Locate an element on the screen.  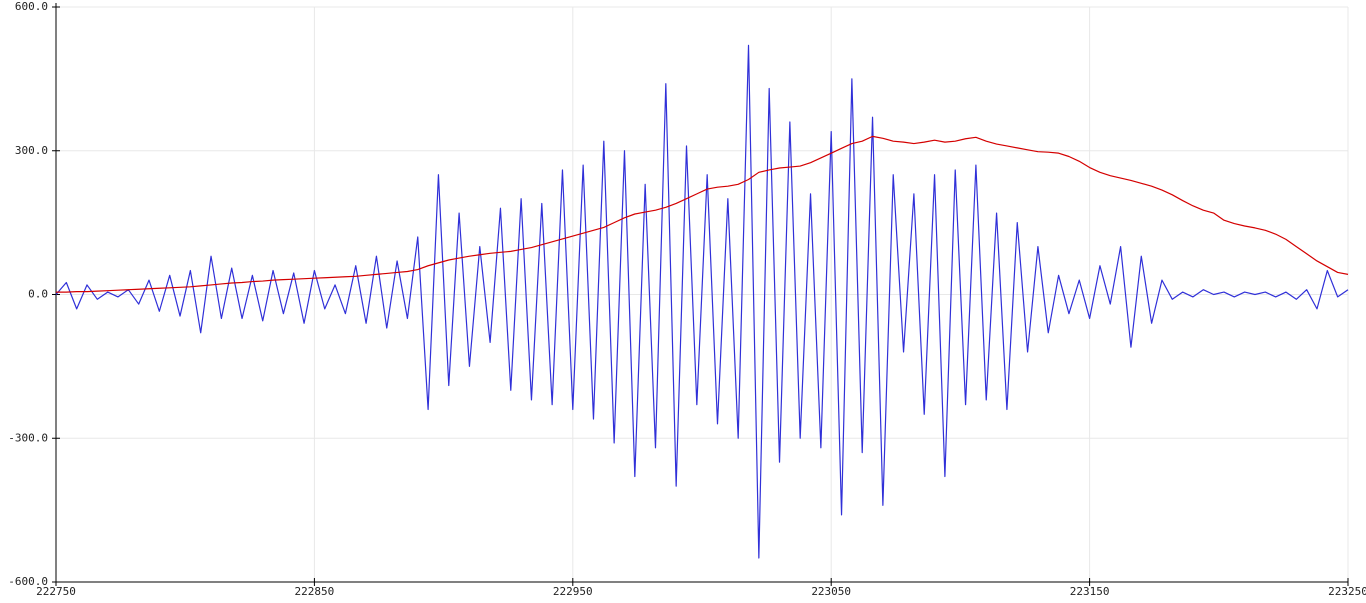
y-tick-label: -300.0 is located at coordinates (28, 437).